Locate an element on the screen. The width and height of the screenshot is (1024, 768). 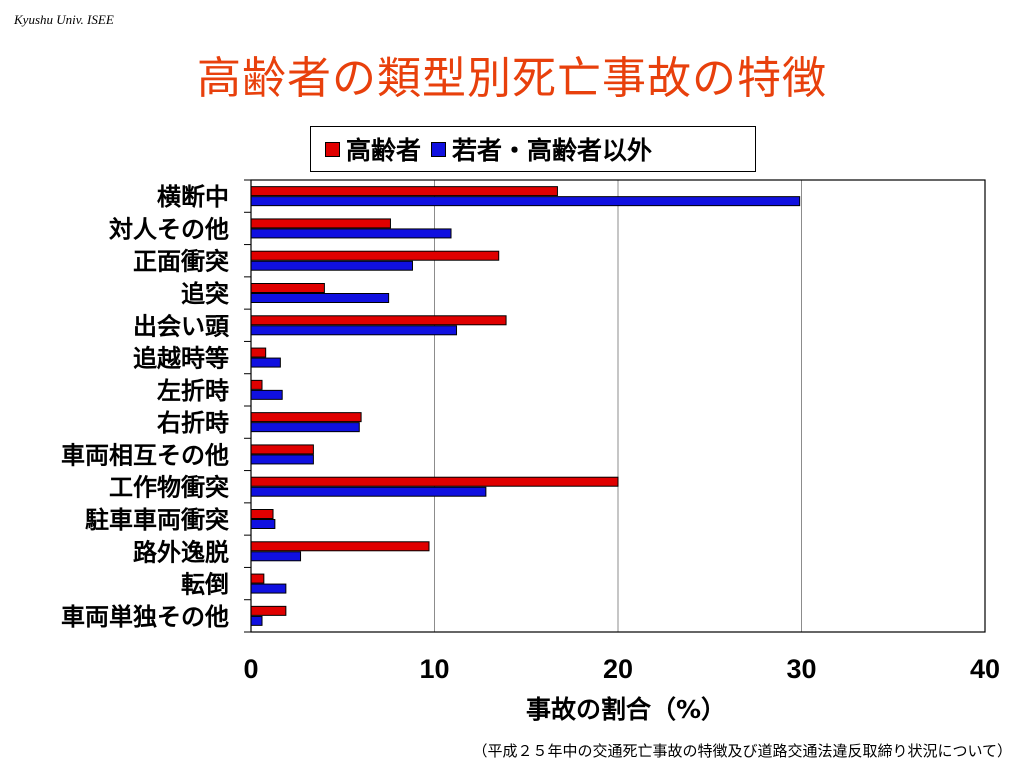
category-label: 工作物衝突 is located at coordinates (169, 488).